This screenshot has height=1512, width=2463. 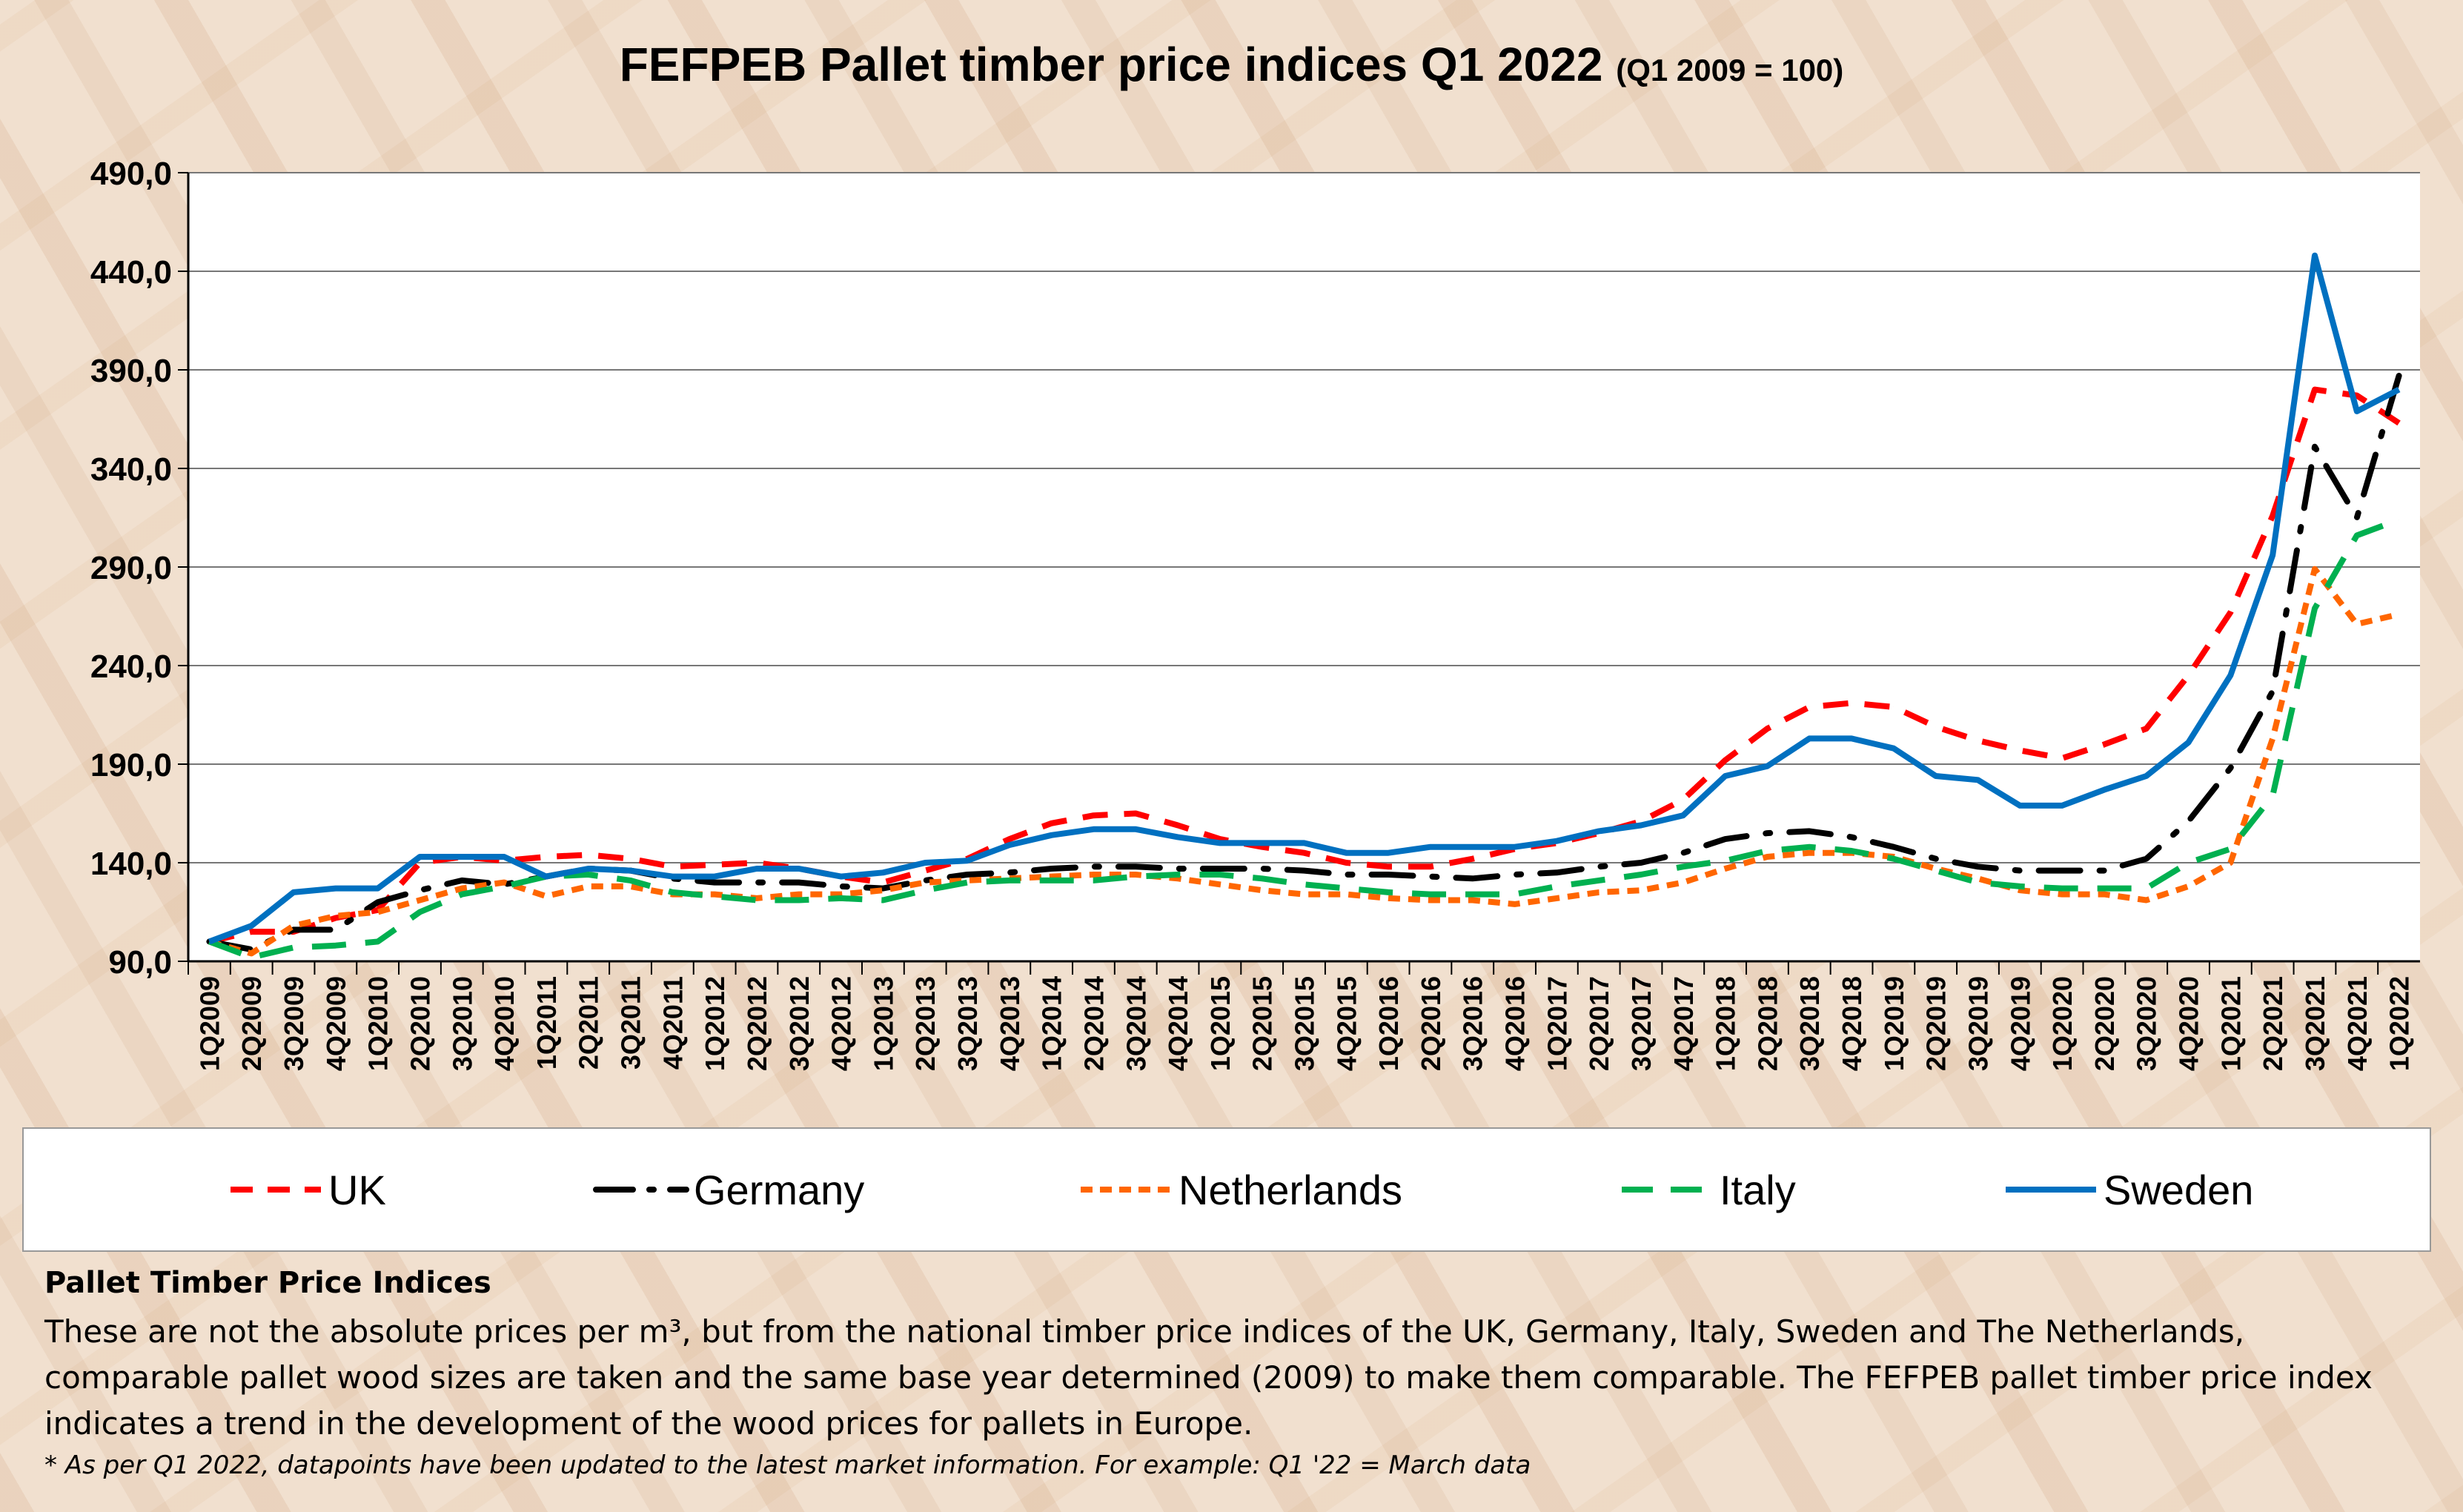 I want to click on x-tick-label: 3Q2015, so click(x=1305, y=1024).